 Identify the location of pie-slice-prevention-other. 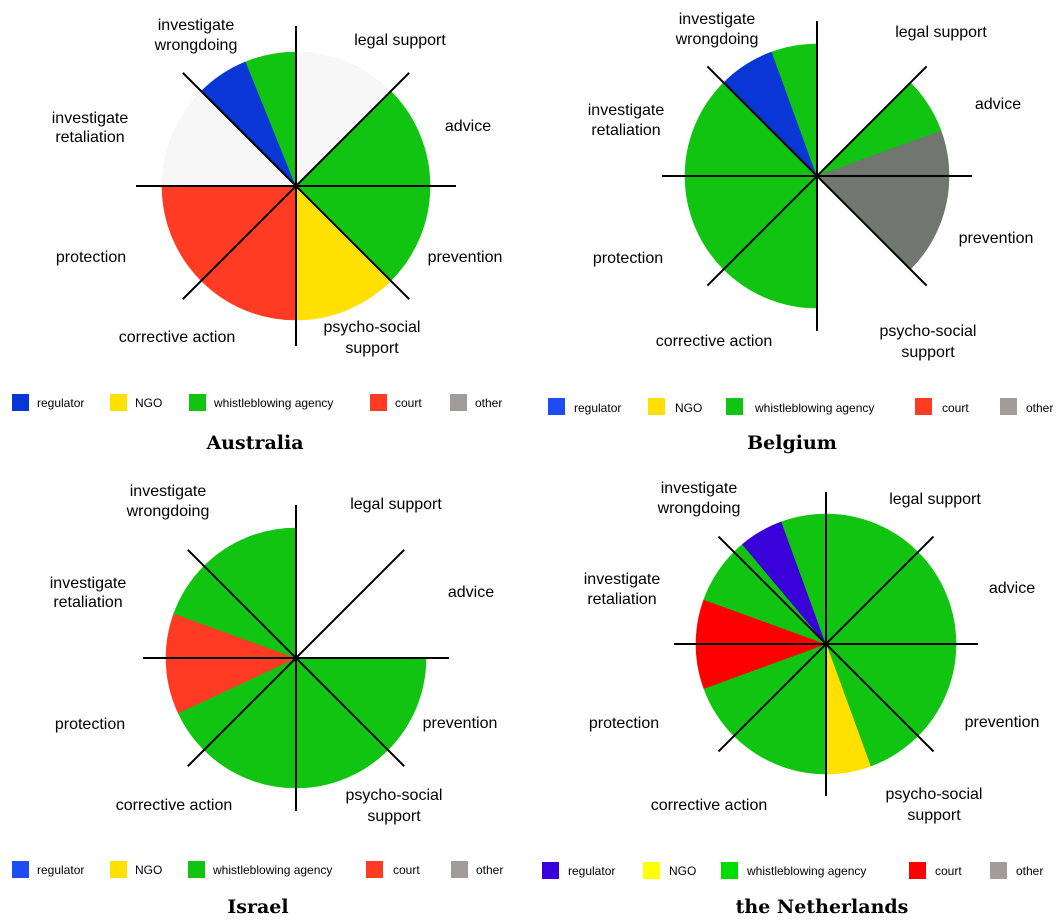
(883, 222).